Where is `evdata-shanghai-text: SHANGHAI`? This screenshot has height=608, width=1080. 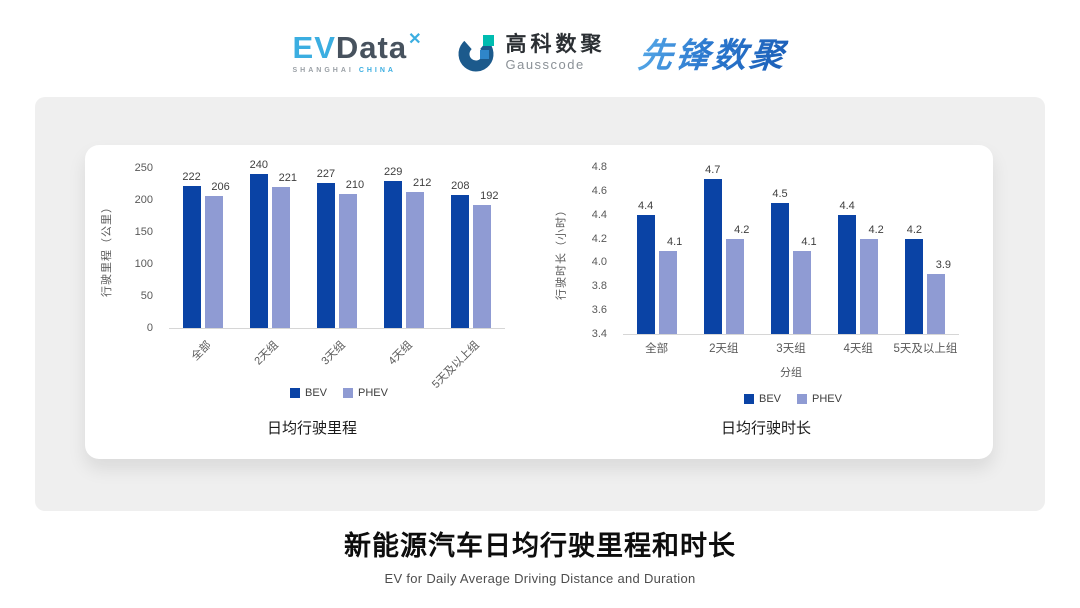 evdata-shanghai-text: SHANGHAI is located at coordinates (323, 70).